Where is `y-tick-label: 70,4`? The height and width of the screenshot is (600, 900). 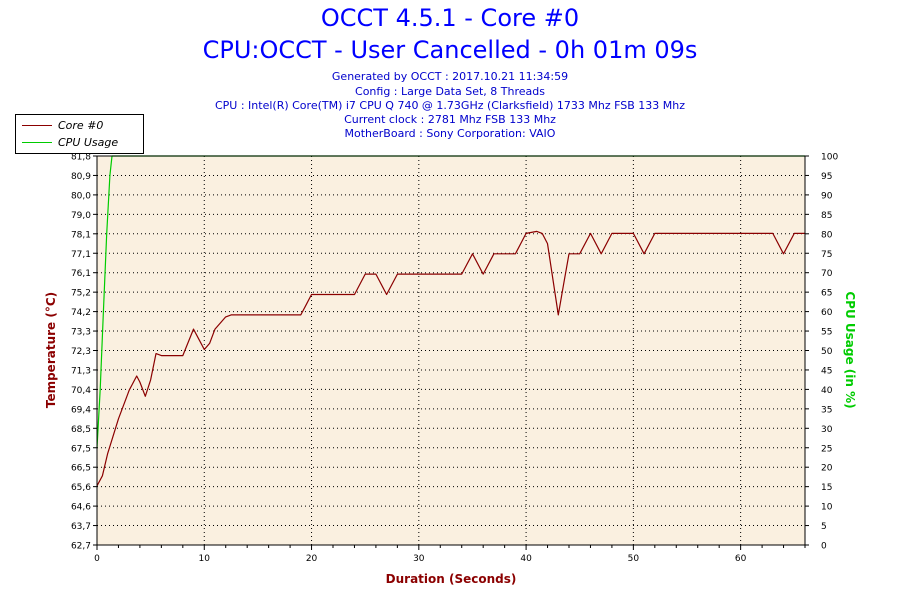 y-tick-label: 70,4 is located at coordinates (81, 391).